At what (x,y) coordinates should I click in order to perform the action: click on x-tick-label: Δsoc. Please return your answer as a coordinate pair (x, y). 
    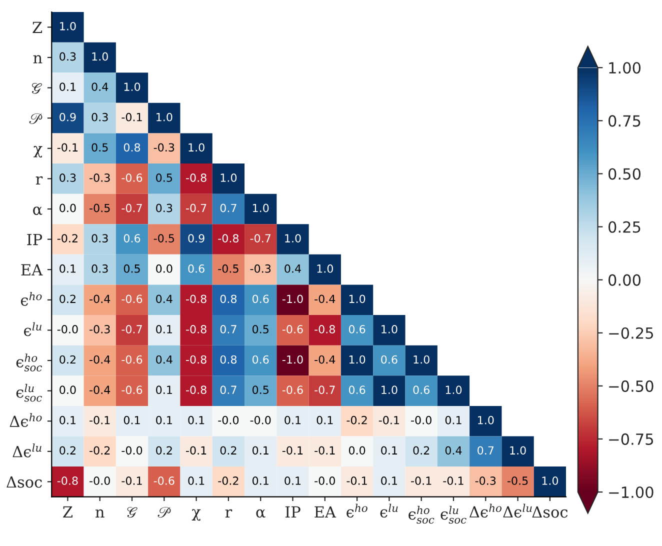
    Looking at the image, I should click on (550, 512).